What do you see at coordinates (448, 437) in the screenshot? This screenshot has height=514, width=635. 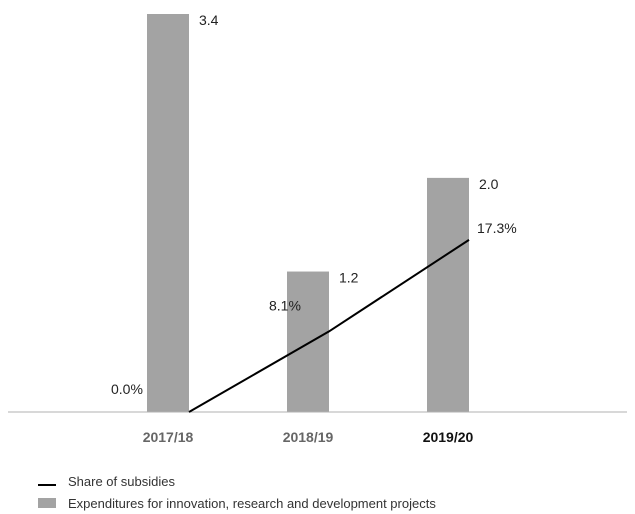 I see `x-tick-label-2019-20: 2019/20` at bounding box center [448, 437].